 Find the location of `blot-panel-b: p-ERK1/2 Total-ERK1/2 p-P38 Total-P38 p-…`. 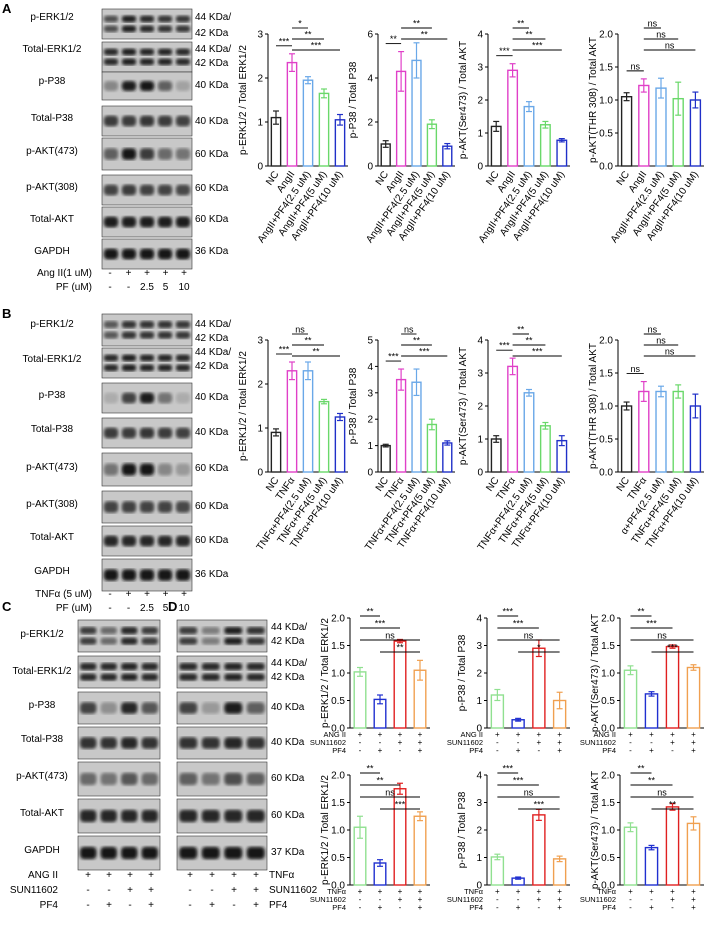

blot-panel-b: p-ERK1/2 Total-ERK1/2 p-P38 Total-P38 p-… is located at coordinates (127, 466).